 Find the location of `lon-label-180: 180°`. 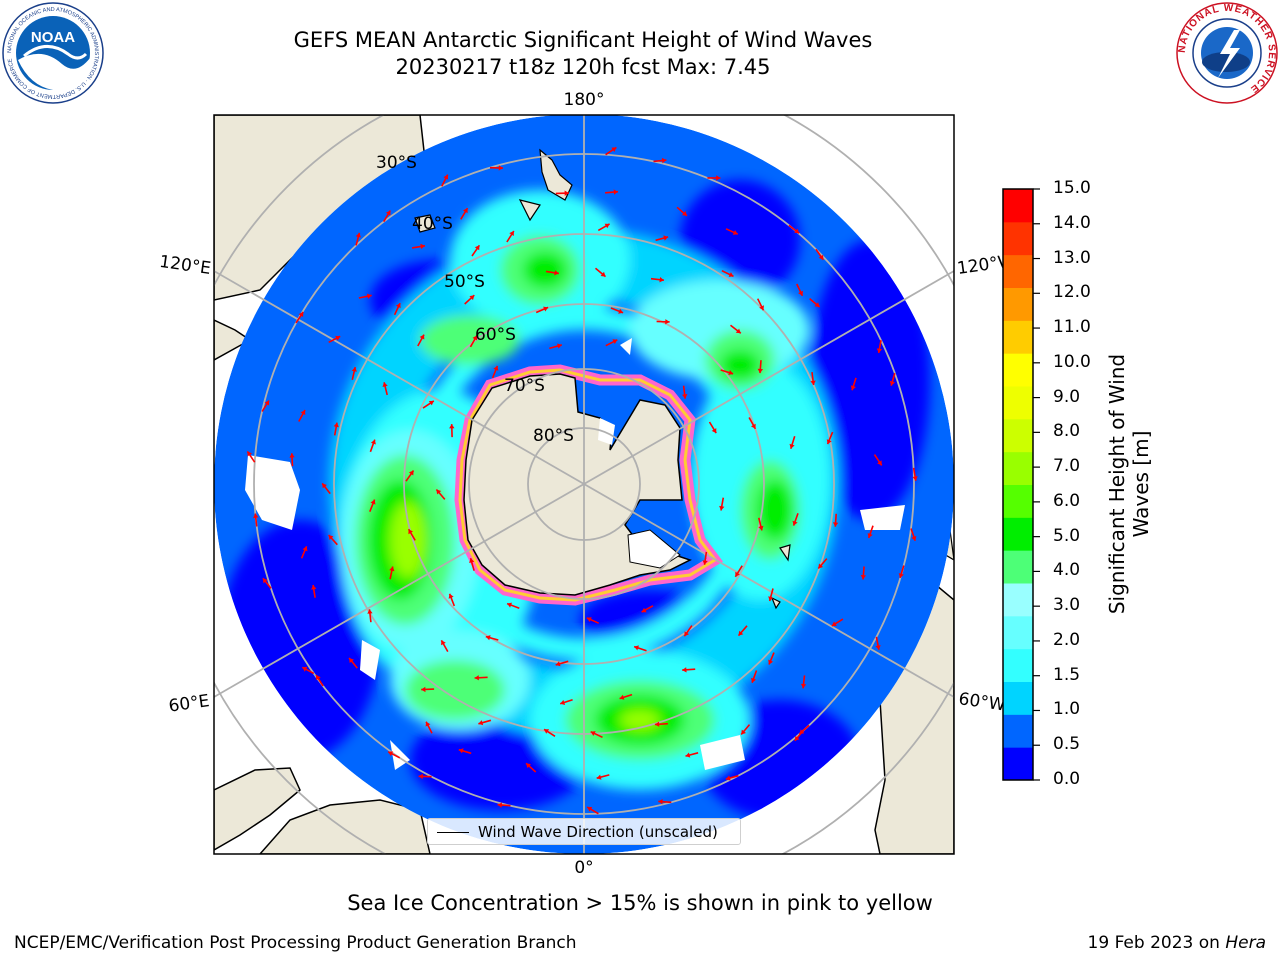

lon-label-180: 180° is located at coordinates (584, 100).